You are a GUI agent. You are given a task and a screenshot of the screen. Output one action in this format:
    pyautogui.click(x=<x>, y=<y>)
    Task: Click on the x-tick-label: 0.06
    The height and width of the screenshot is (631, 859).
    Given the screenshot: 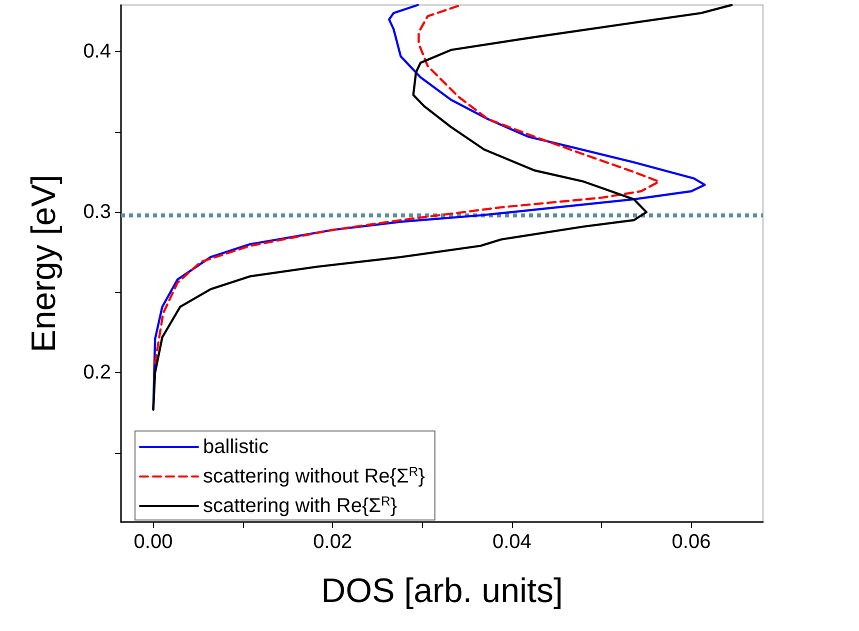 What is the action you would take?
    pyautogui.click(x=691, y=542)
    